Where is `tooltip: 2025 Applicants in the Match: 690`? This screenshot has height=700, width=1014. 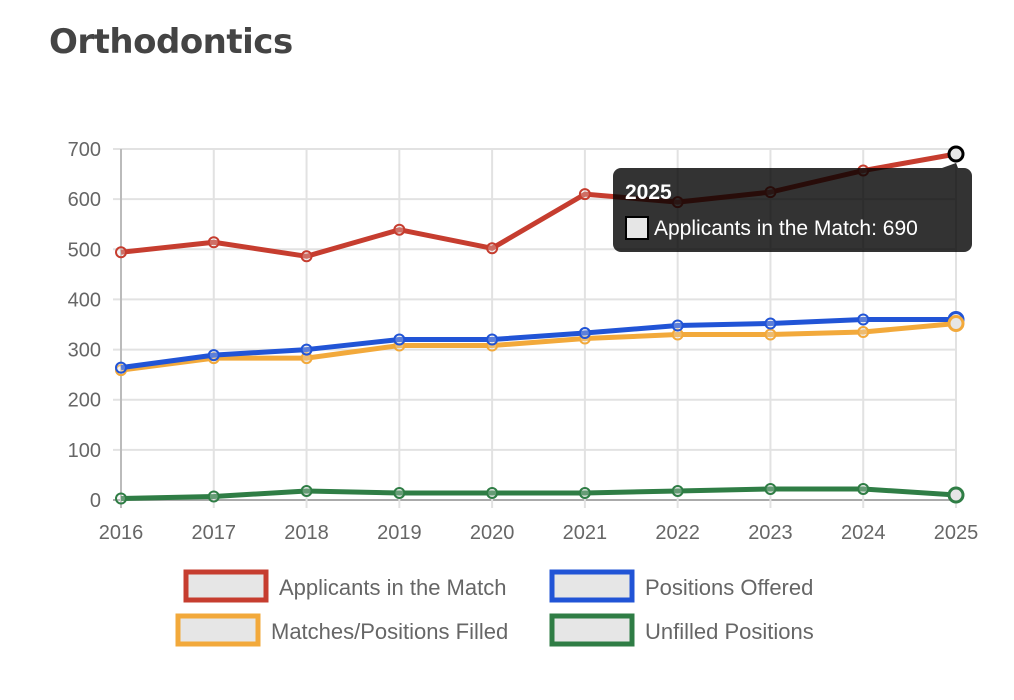 tooltip: 2025 Applicants in the Match: 690 is located at coordinates (792, 207).